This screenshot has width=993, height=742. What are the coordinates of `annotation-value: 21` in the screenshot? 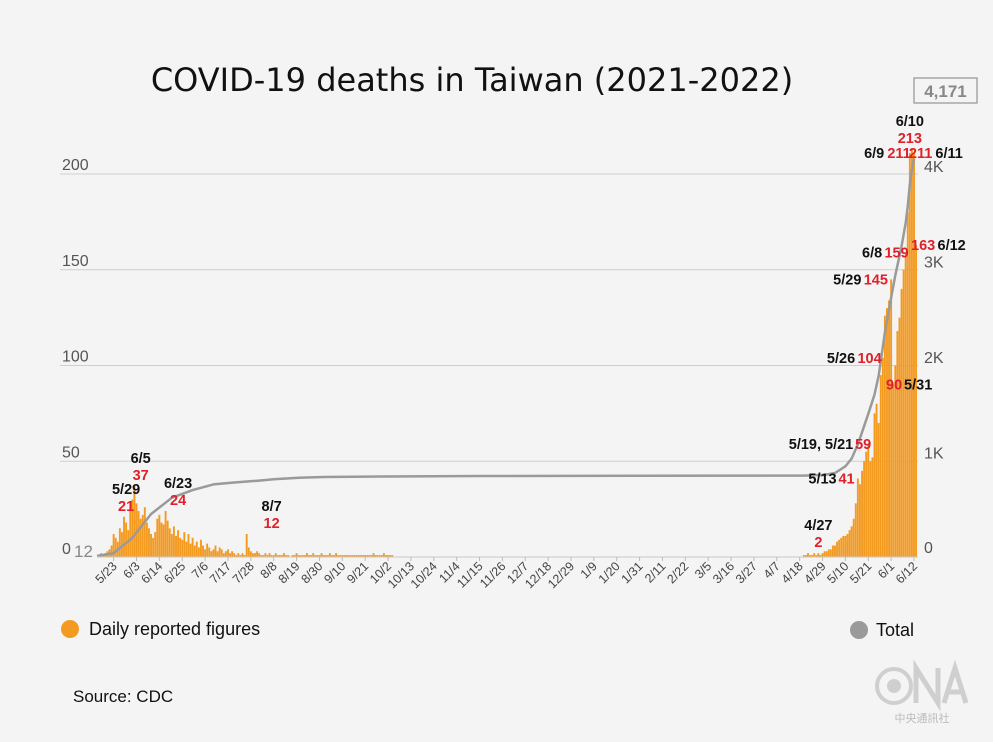 It's located at (126, 507).